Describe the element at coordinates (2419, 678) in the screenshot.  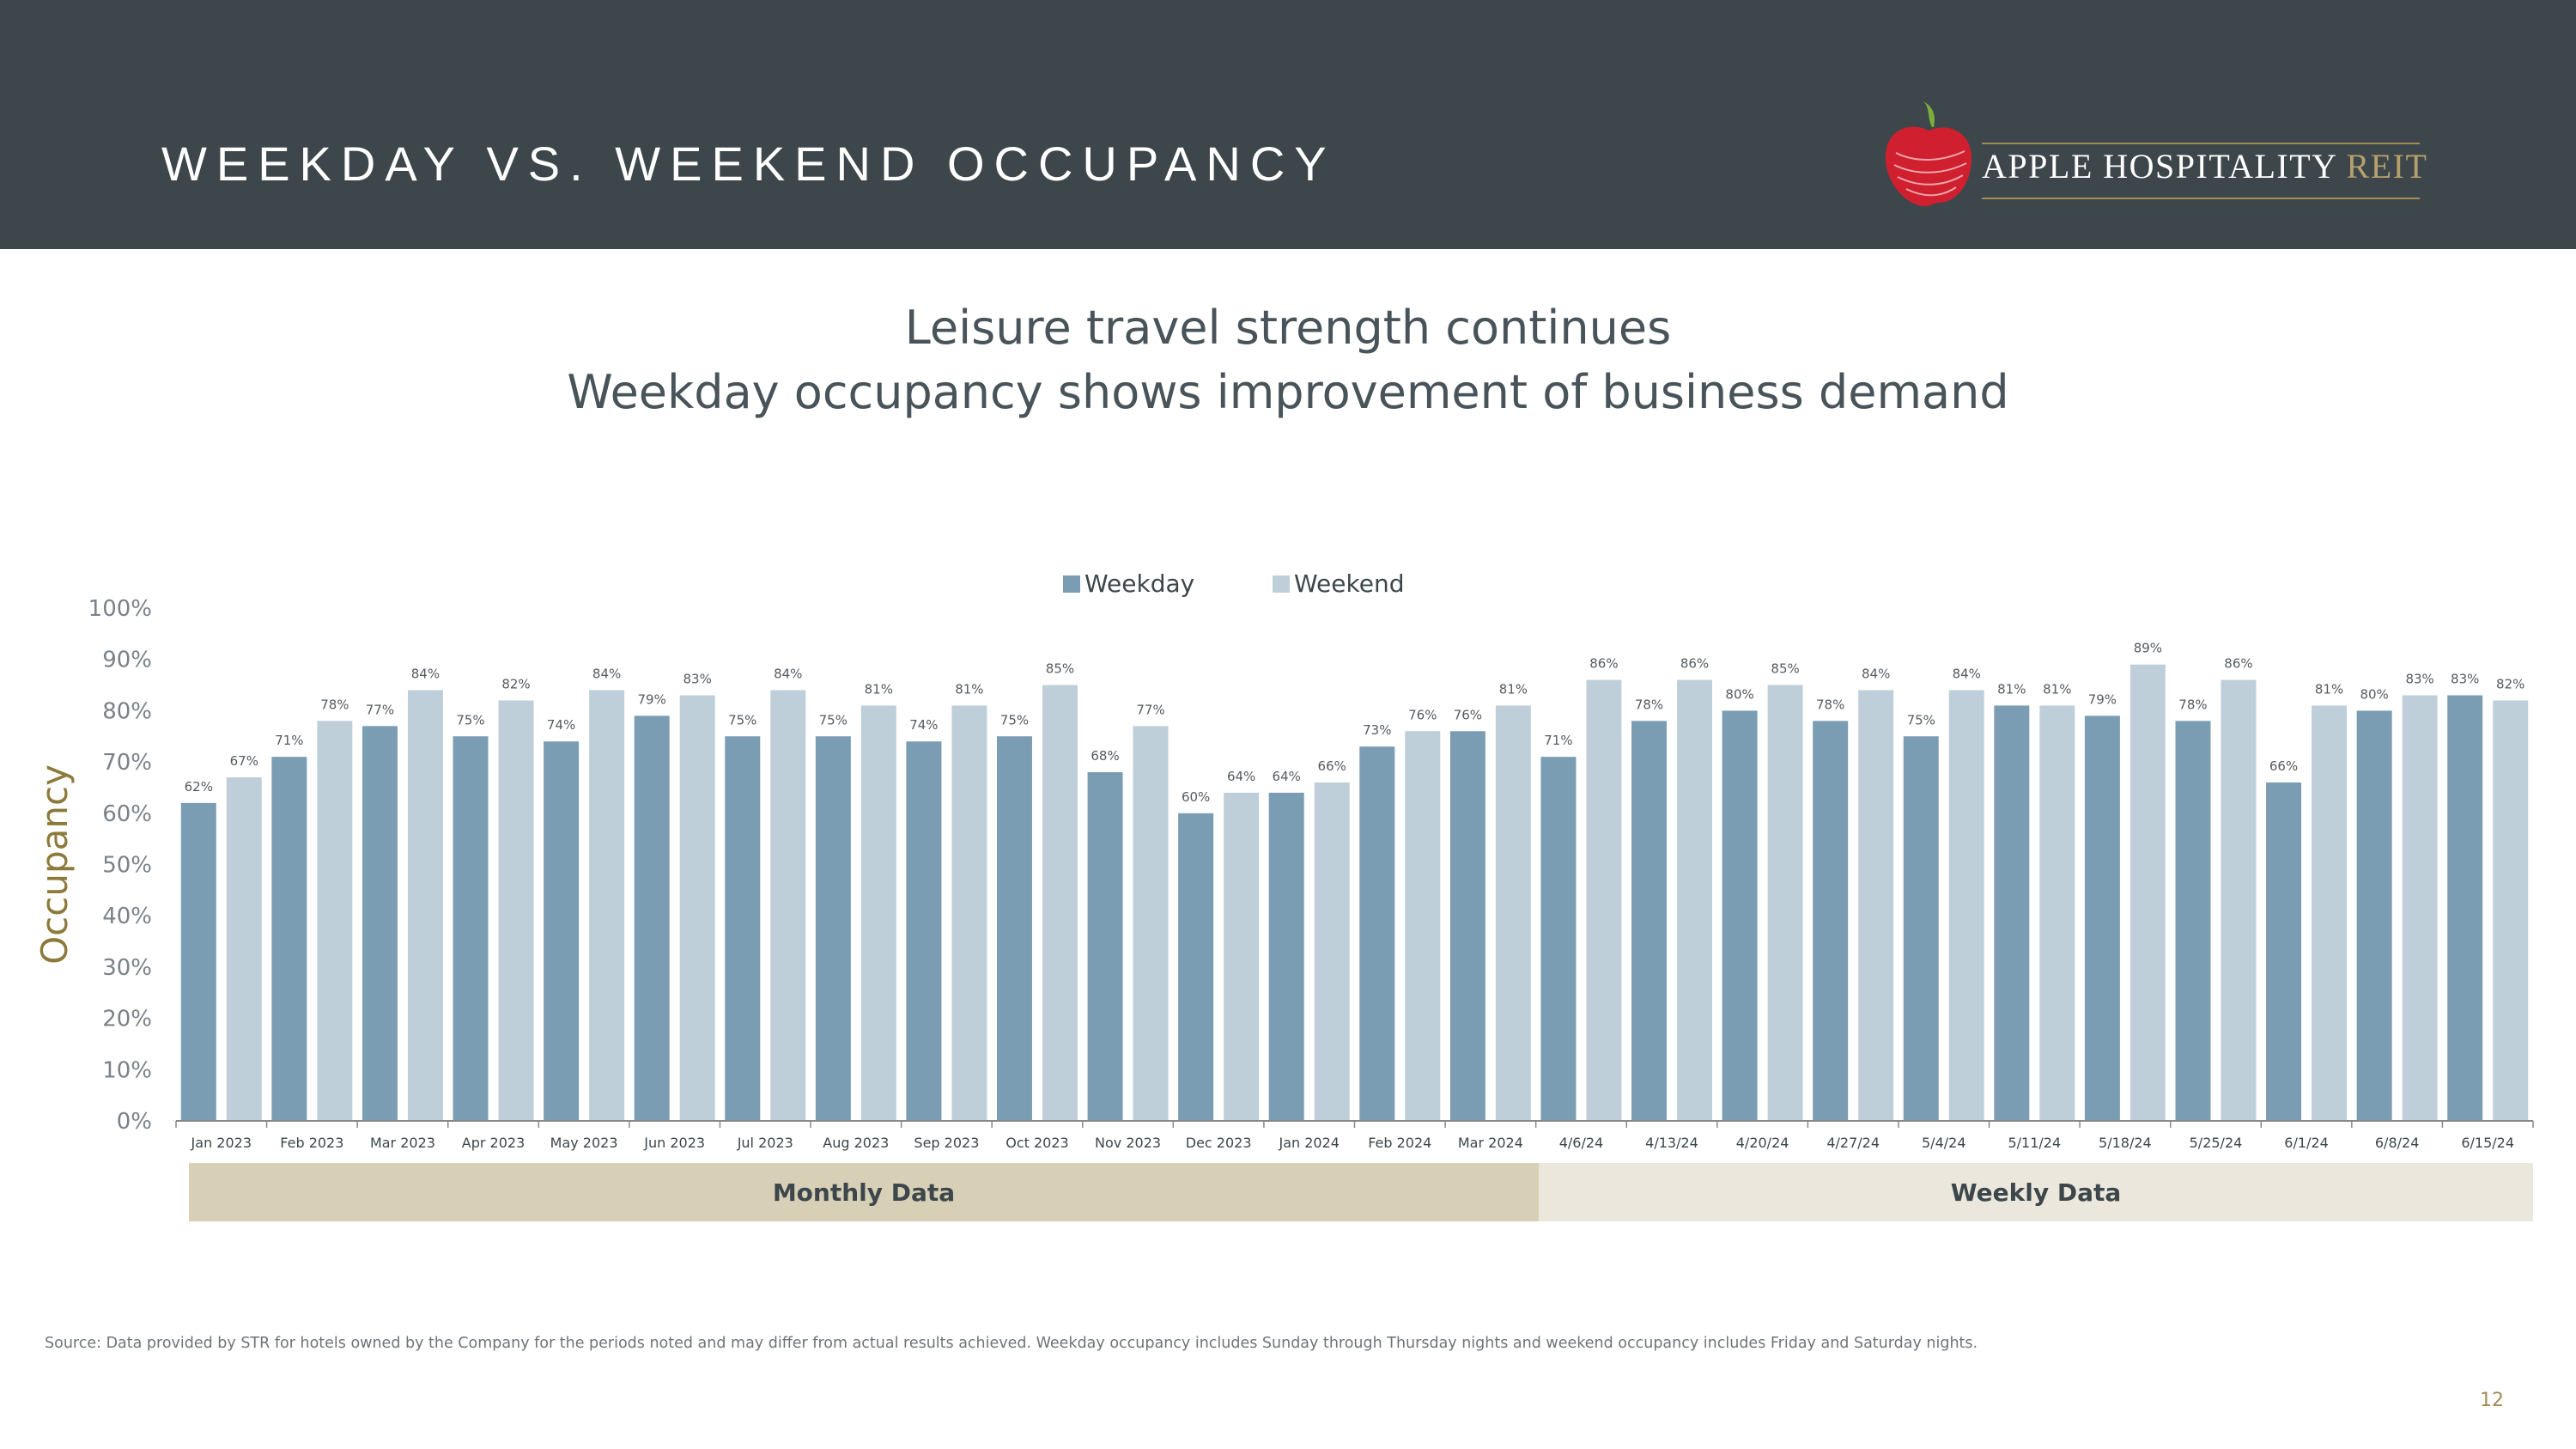
I see `weekend-data-label: 83%` at that location.